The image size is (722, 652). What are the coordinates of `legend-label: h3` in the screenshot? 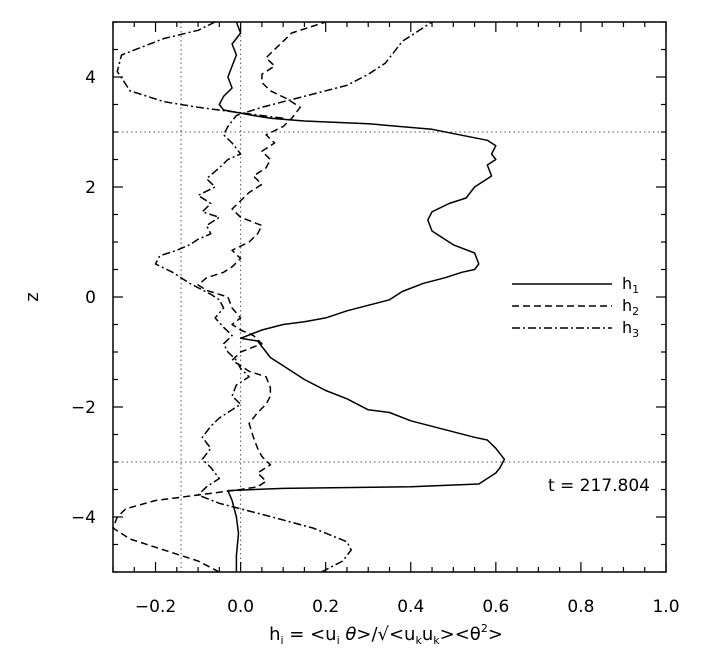 It's located at (630, 329).